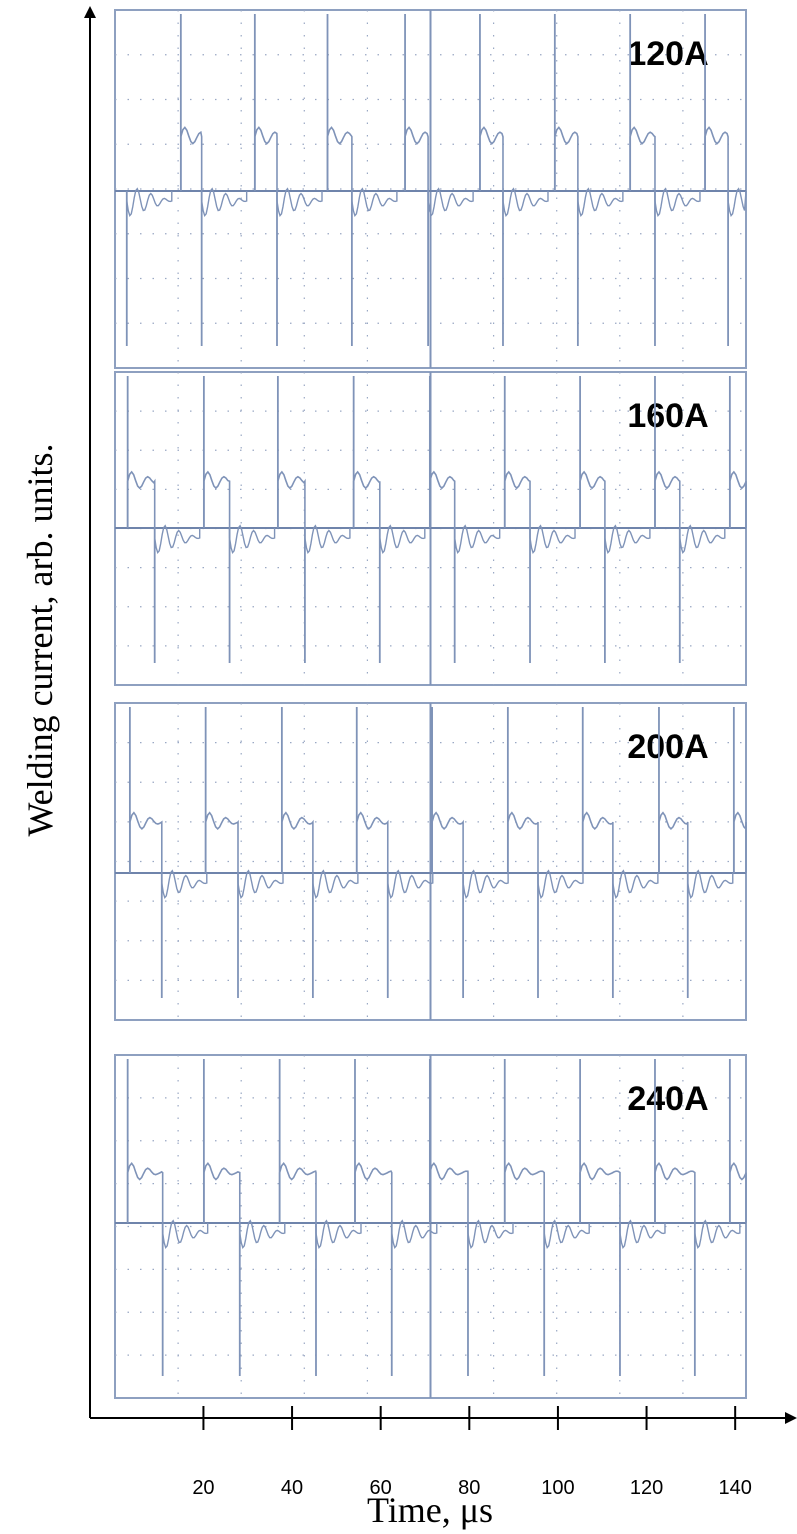 The image size is (797, 1534). Describe the element at coordinates (381, 1488) in the screenshot. I see `x-tick-label: 60` at that location.